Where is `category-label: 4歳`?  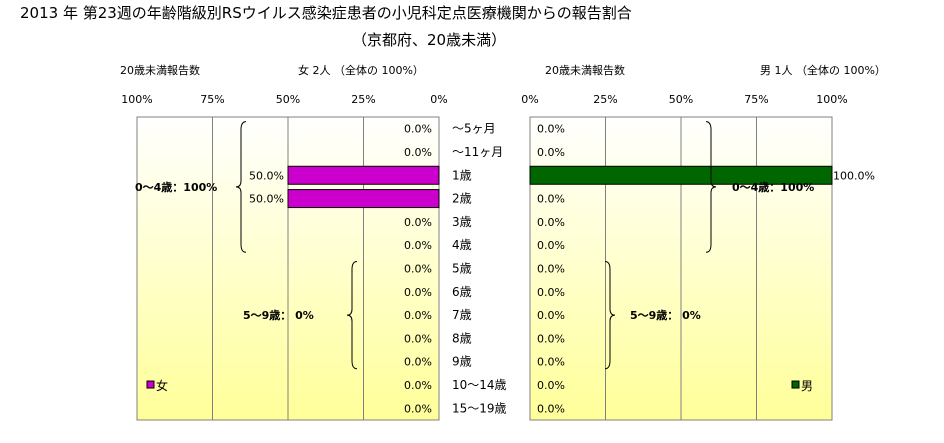
category-label: 4歳 is located at coordinates (462, 245).